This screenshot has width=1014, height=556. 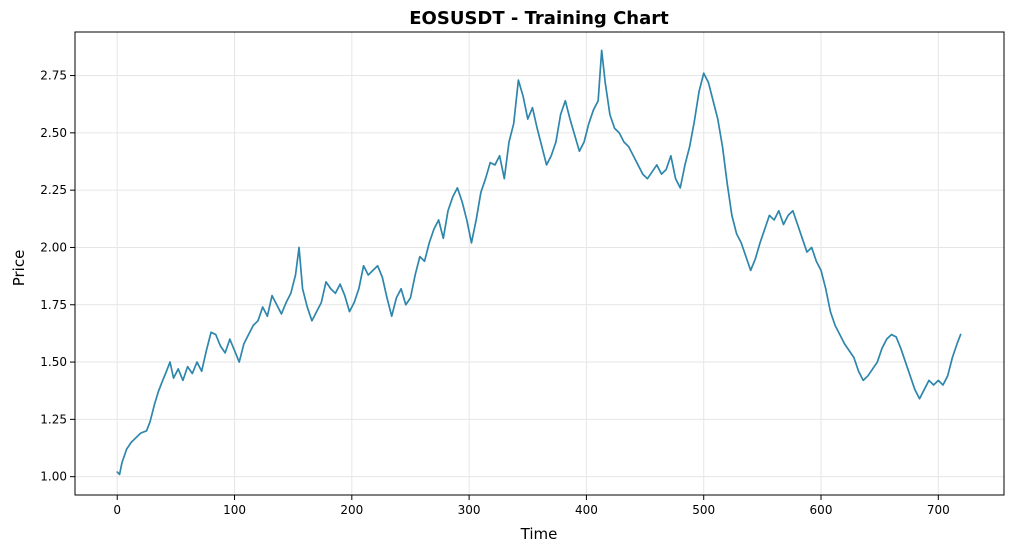 I want to click on y-axis-label: Price, so click(x=19, y=268).